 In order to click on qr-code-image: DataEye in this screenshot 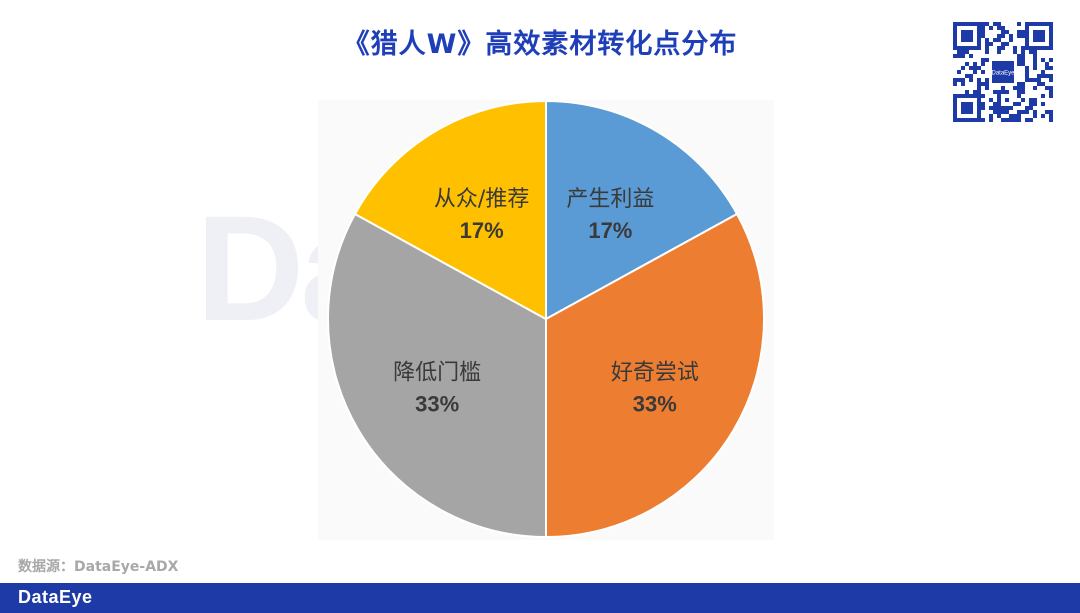, I will do `click(1003, 72)`.